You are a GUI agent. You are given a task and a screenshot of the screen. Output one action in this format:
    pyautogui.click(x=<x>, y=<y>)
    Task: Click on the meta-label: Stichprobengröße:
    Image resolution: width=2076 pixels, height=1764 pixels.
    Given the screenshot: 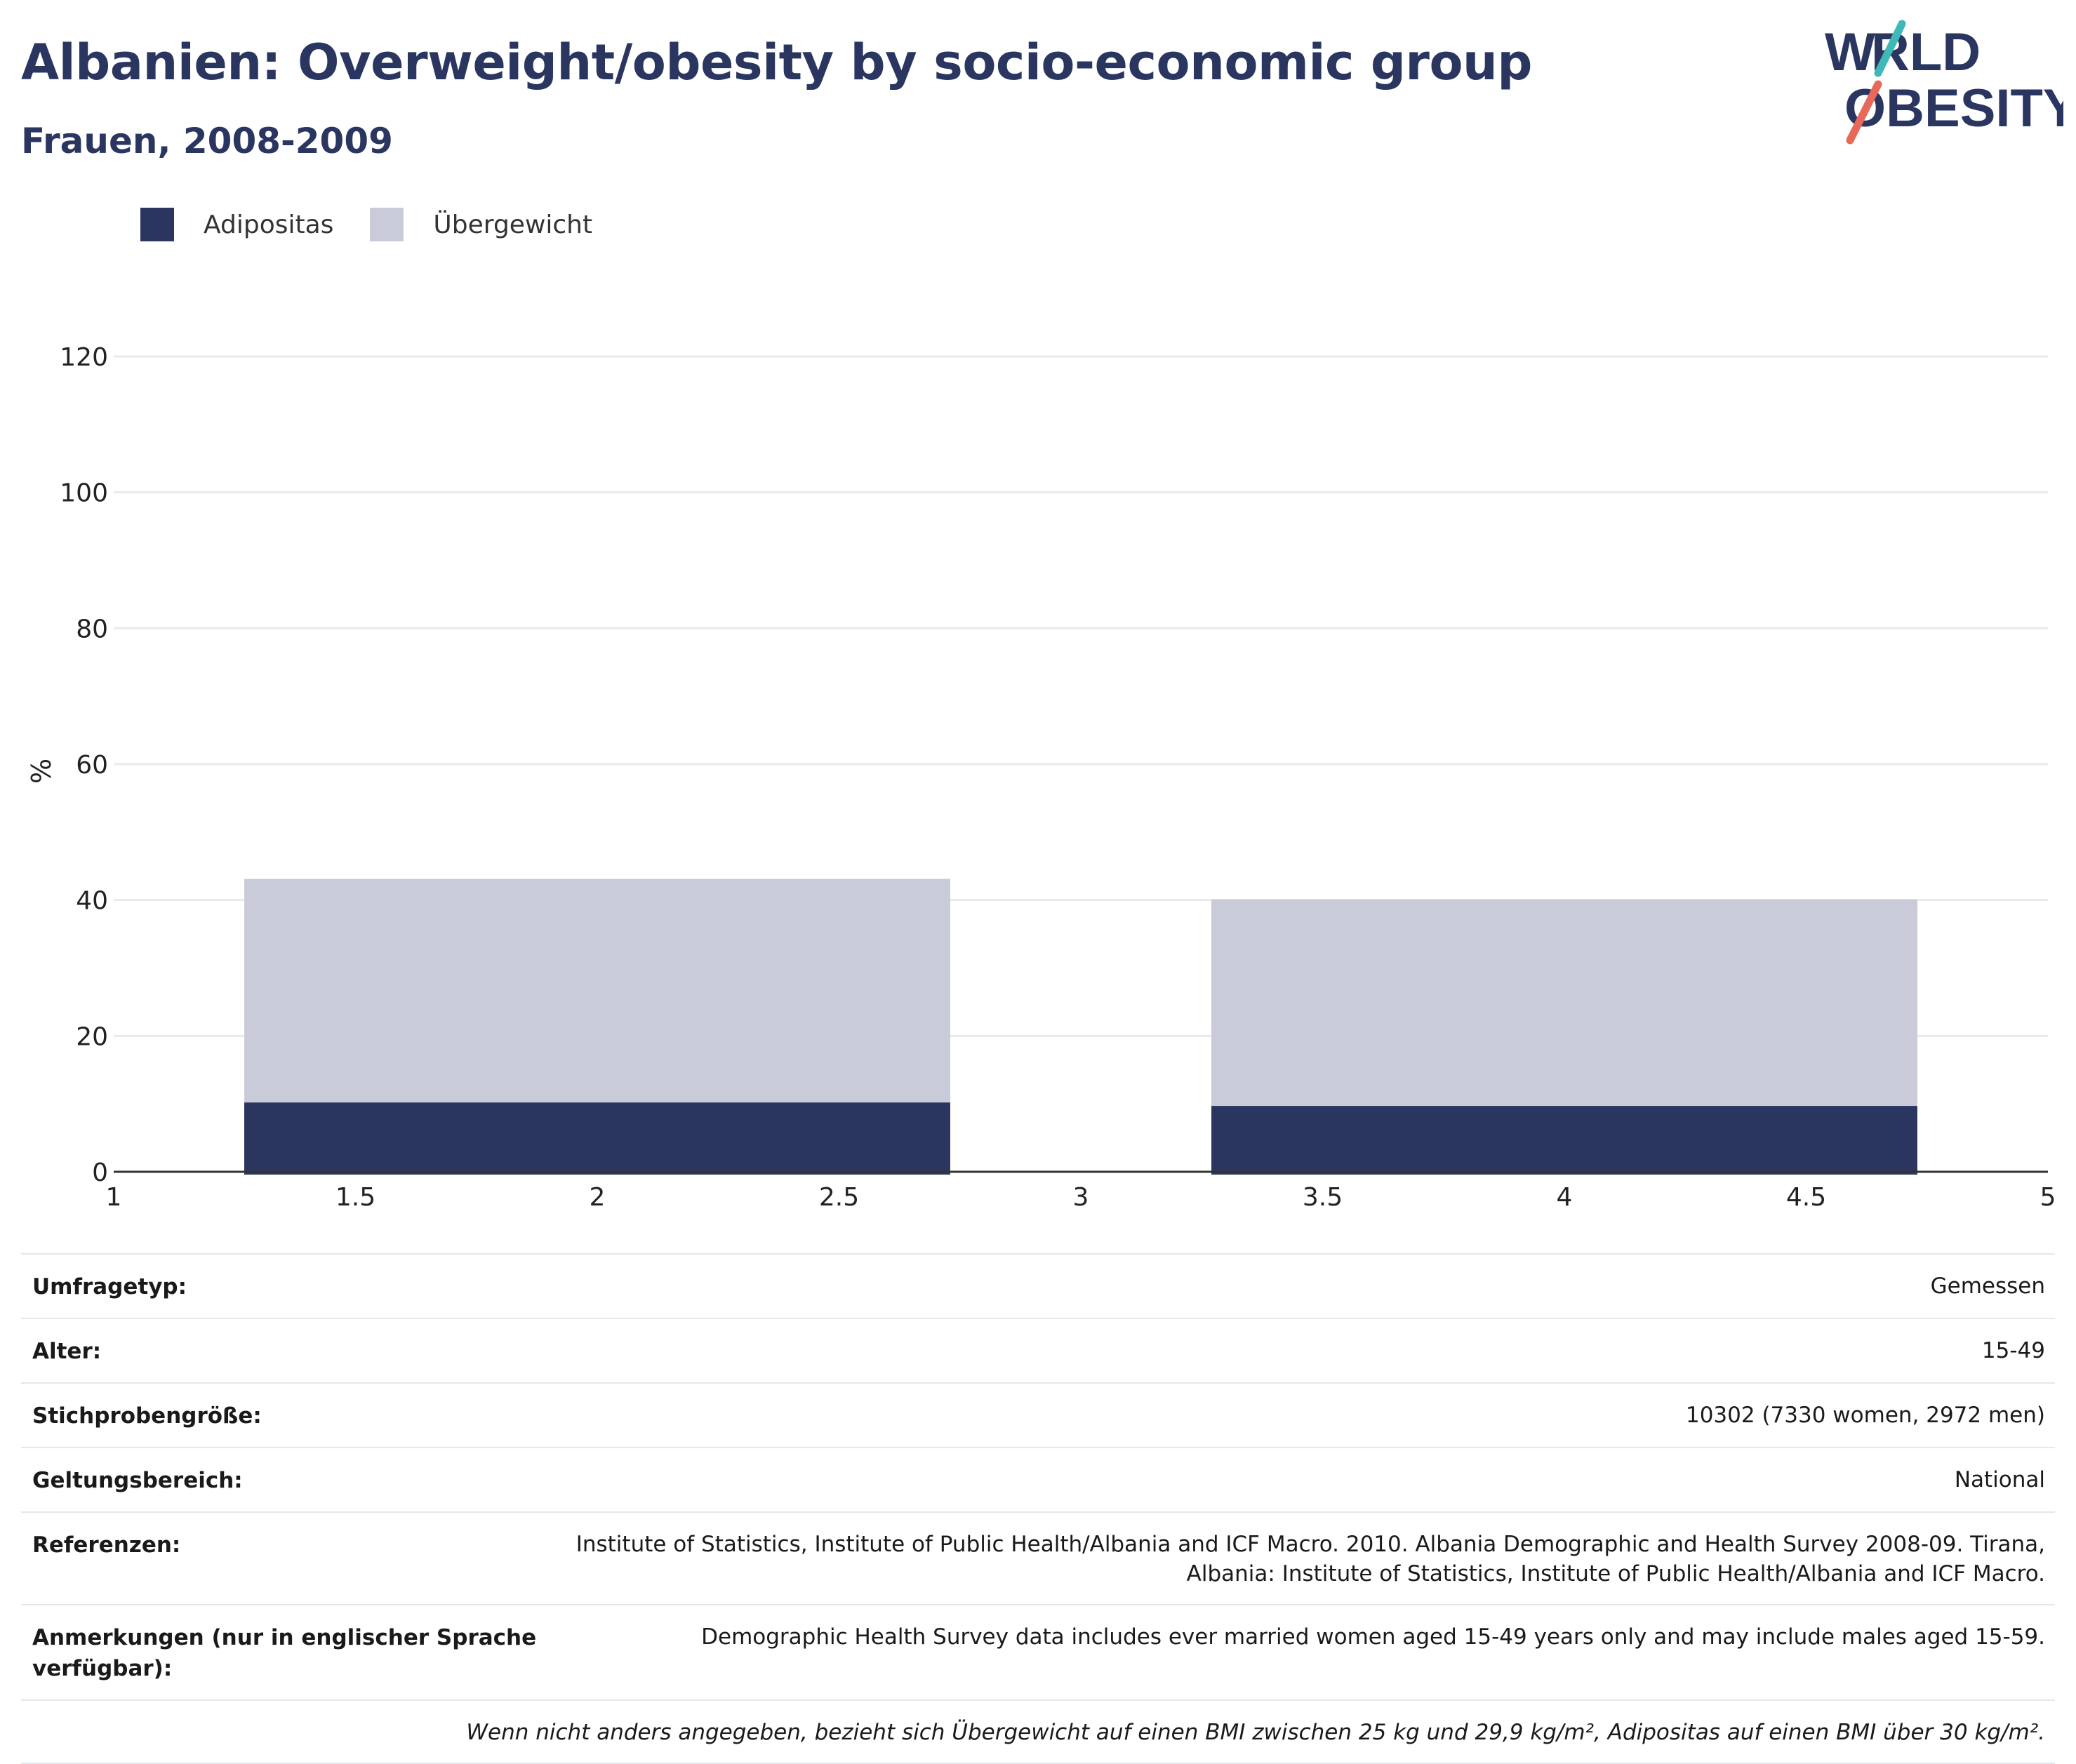 What is the action you would take?
    pyautogui.click(x=147, y=1416)
    